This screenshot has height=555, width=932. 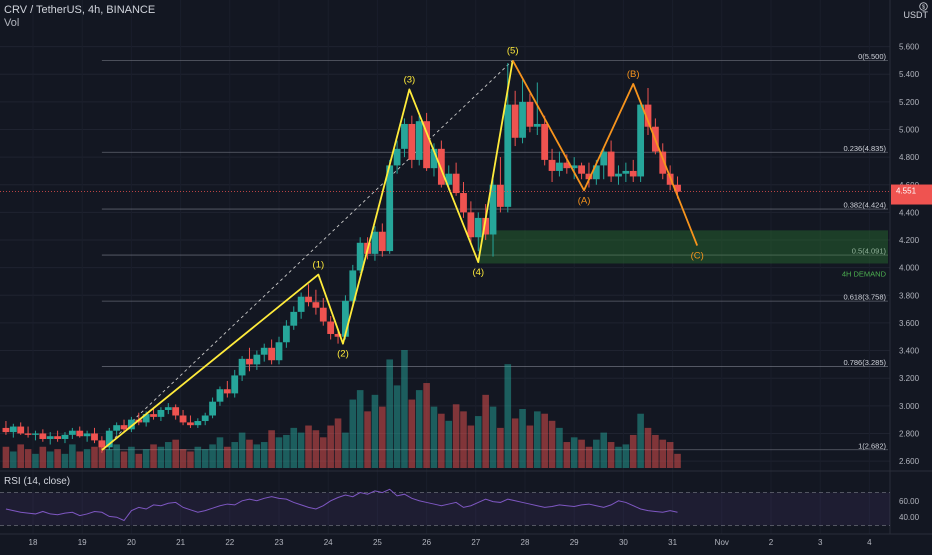 What do you see at coordinates (328, 542) in the screenshot?
I see `time-axis-label: 24` at bounding box center [328, 542].